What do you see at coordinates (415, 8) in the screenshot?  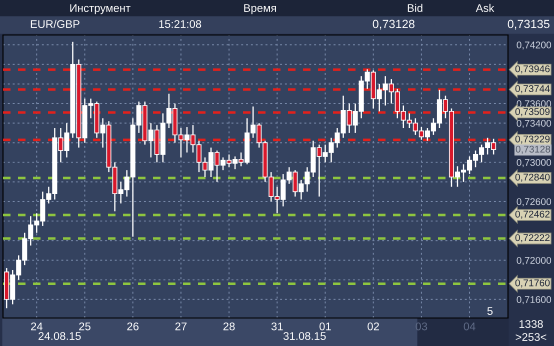 I see `text: Bid` at bounding box center [415, 8].